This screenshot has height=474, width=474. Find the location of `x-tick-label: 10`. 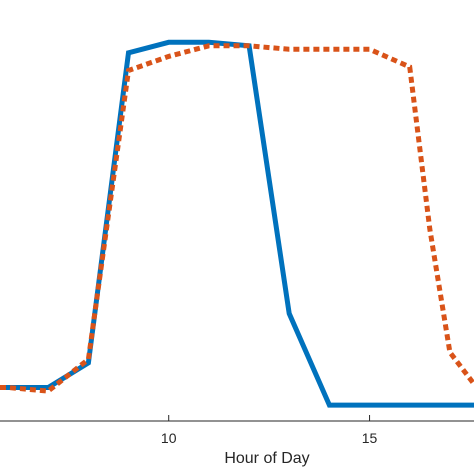

x-tick-label: 10 is located at coordinates (169, 438).